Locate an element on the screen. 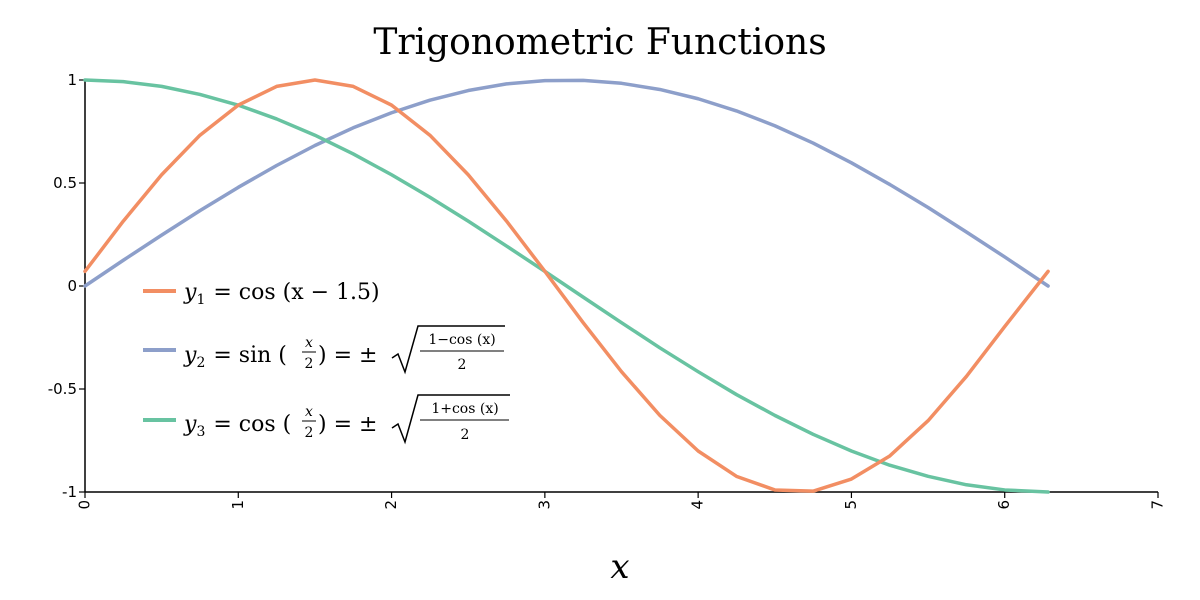 Image resolution: width=1200 pixels, height=600 pixels. x-tick-label: 4 is located at coordinates (698, 505).